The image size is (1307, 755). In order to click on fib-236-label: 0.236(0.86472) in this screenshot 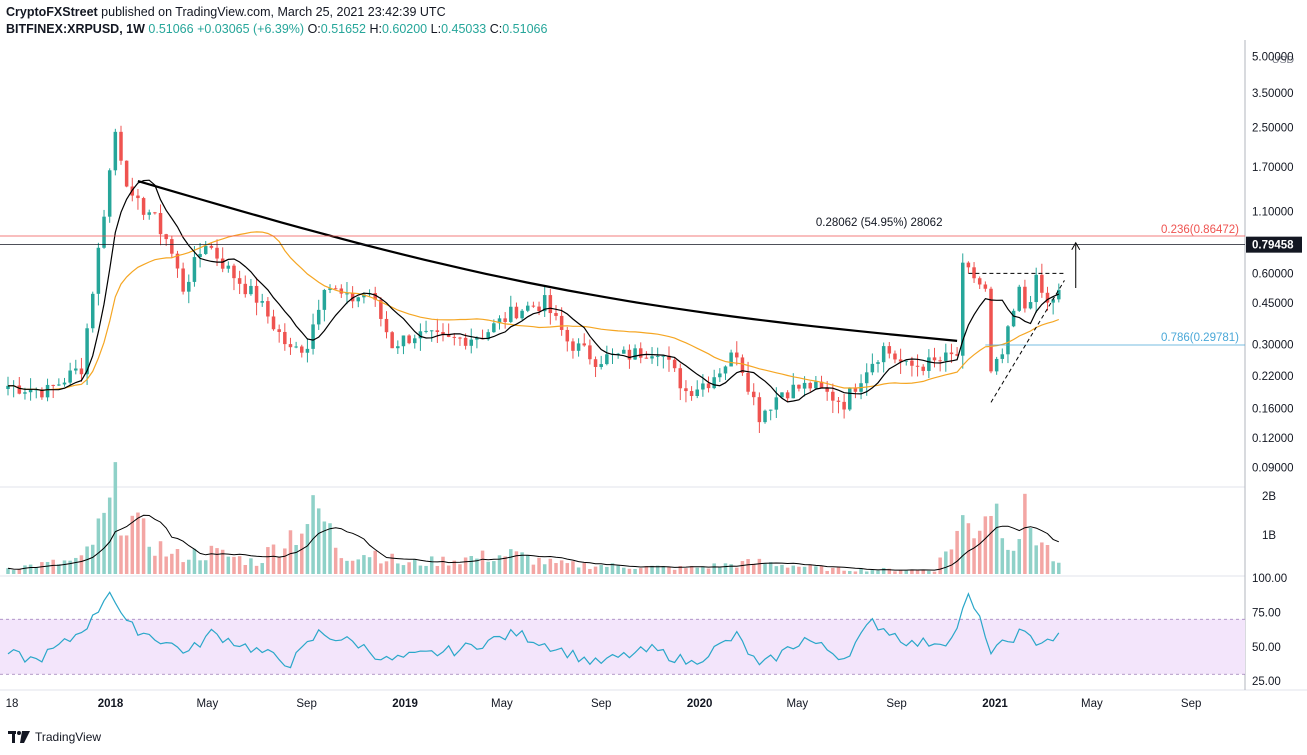, I will do `click(1200, 230)`.